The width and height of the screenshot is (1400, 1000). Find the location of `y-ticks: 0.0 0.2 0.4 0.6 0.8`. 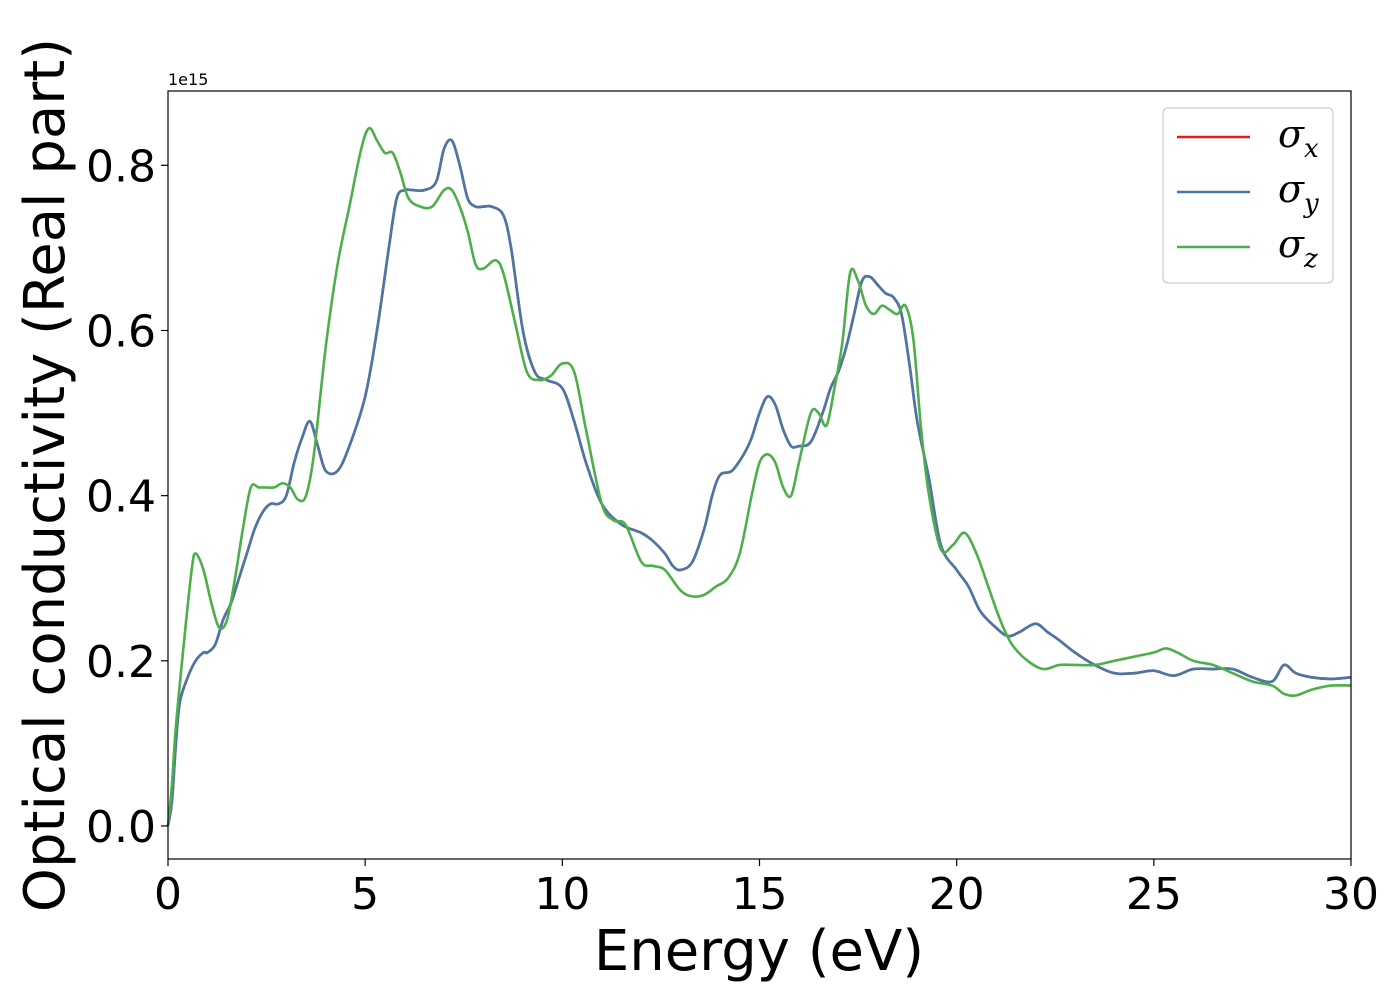

y-ticks: 0.0 0.2 0.4 0.6 0.8 is located at coordinates (127, 497).